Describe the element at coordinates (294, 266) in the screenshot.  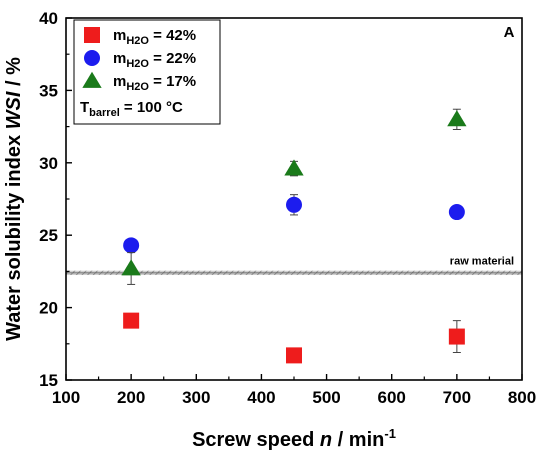
I see `reference-line-group: raw material` at that location.